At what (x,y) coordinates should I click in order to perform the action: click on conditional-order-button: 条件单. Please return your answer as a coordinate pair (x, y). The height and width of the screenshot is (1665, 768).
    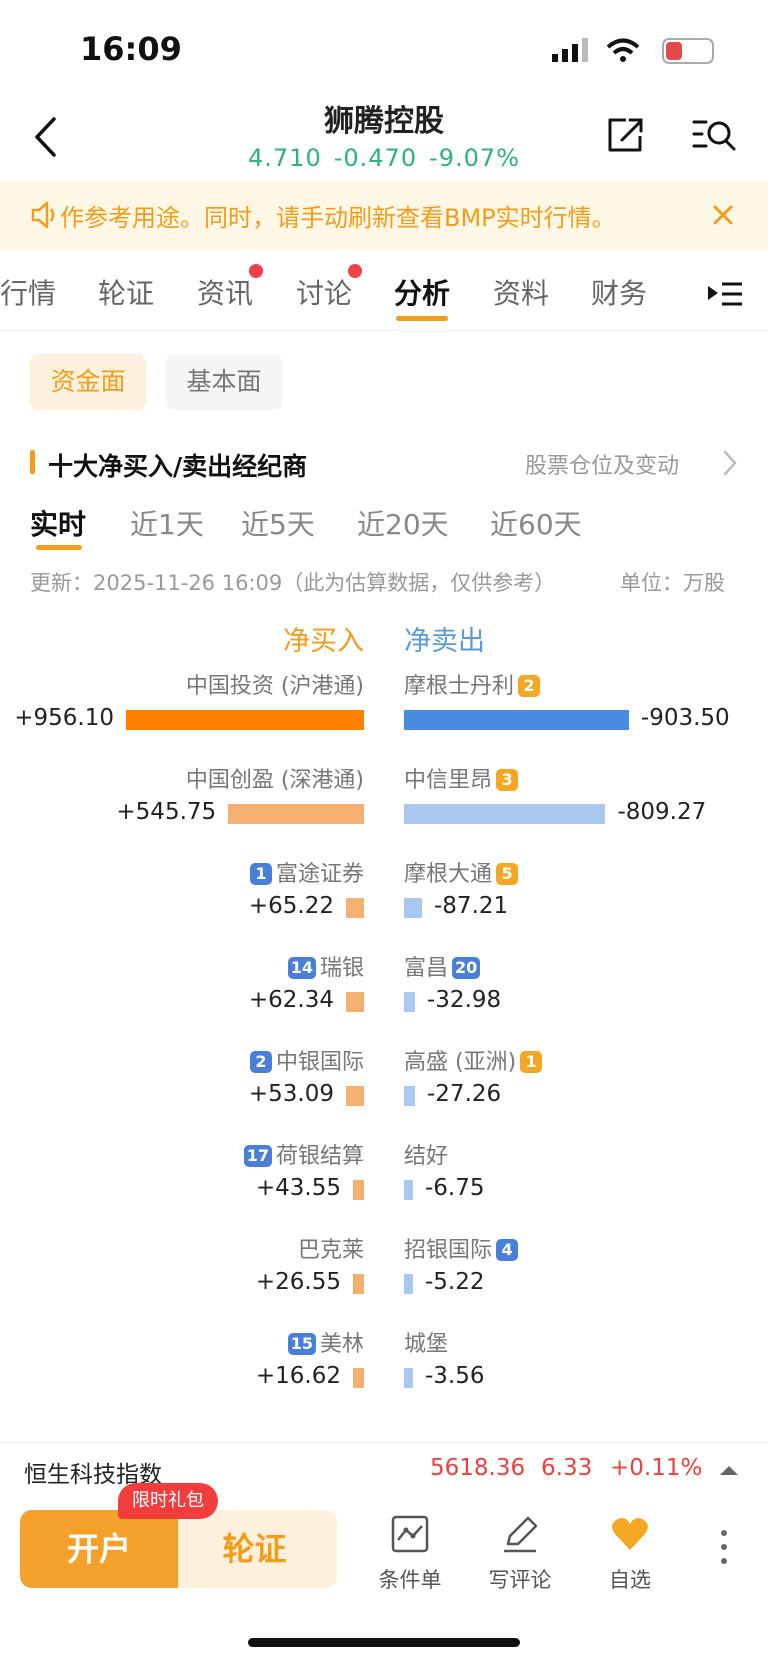
    Looking at the image, I should click on (410, 1551).